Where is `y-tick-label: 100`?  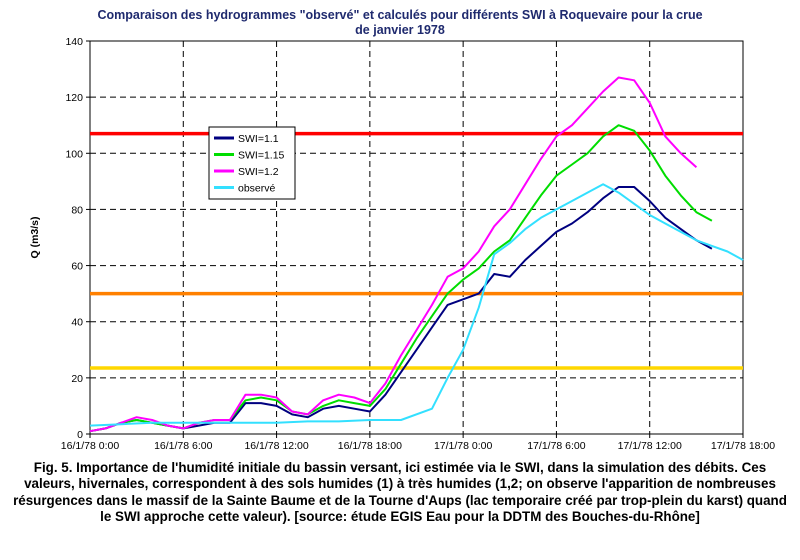 y-tick-label: 100 is located at coordinates (74, 154).